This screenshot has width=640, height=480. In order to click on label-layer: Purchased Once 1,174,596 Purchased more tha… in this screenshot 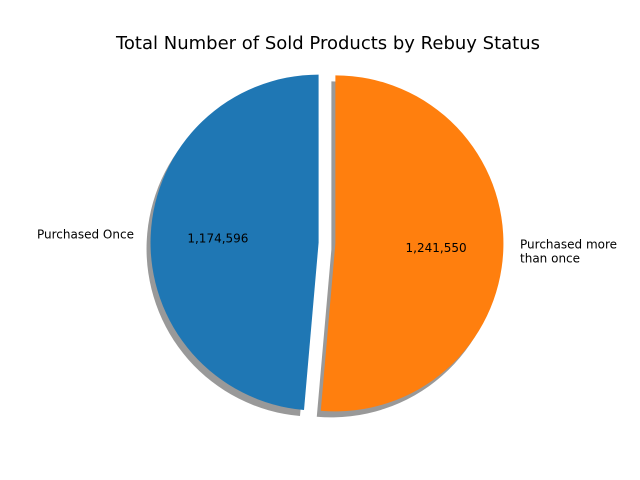, I will do `click(327, 247)`.